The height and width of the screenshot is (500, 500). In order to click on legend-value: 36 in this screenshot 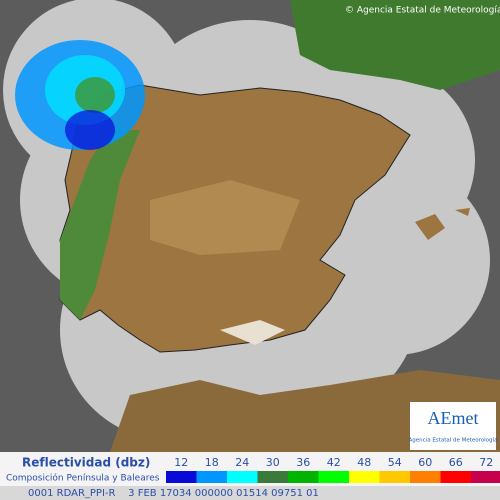, I will do `click(303, 462)`.